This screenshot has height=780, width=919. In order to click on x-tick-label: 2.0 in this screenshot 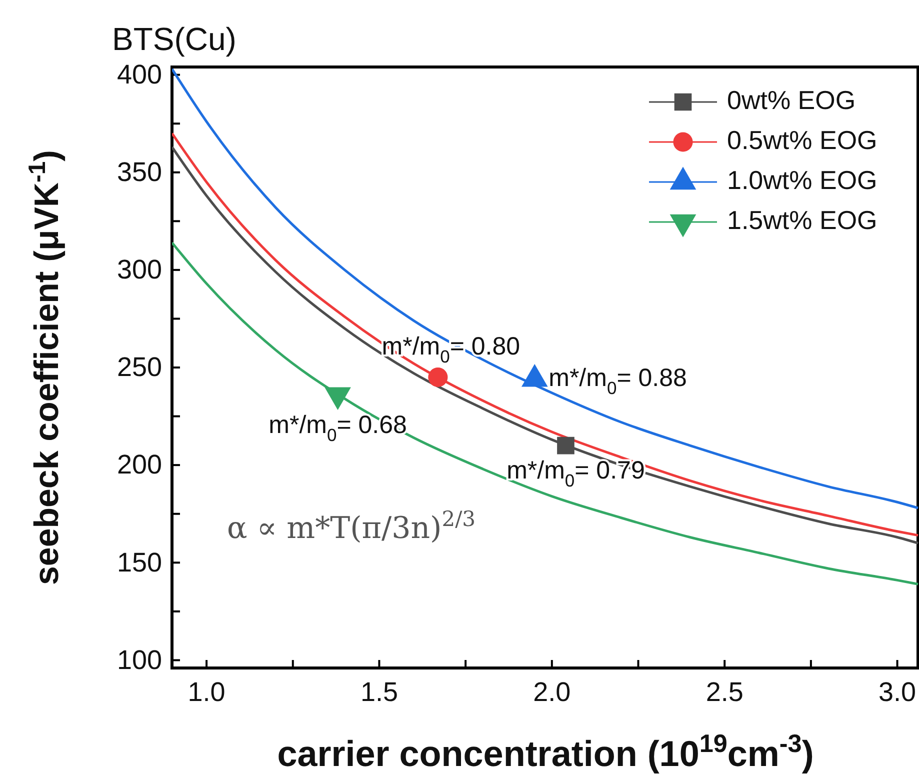, I will do `click(552, 692)`.